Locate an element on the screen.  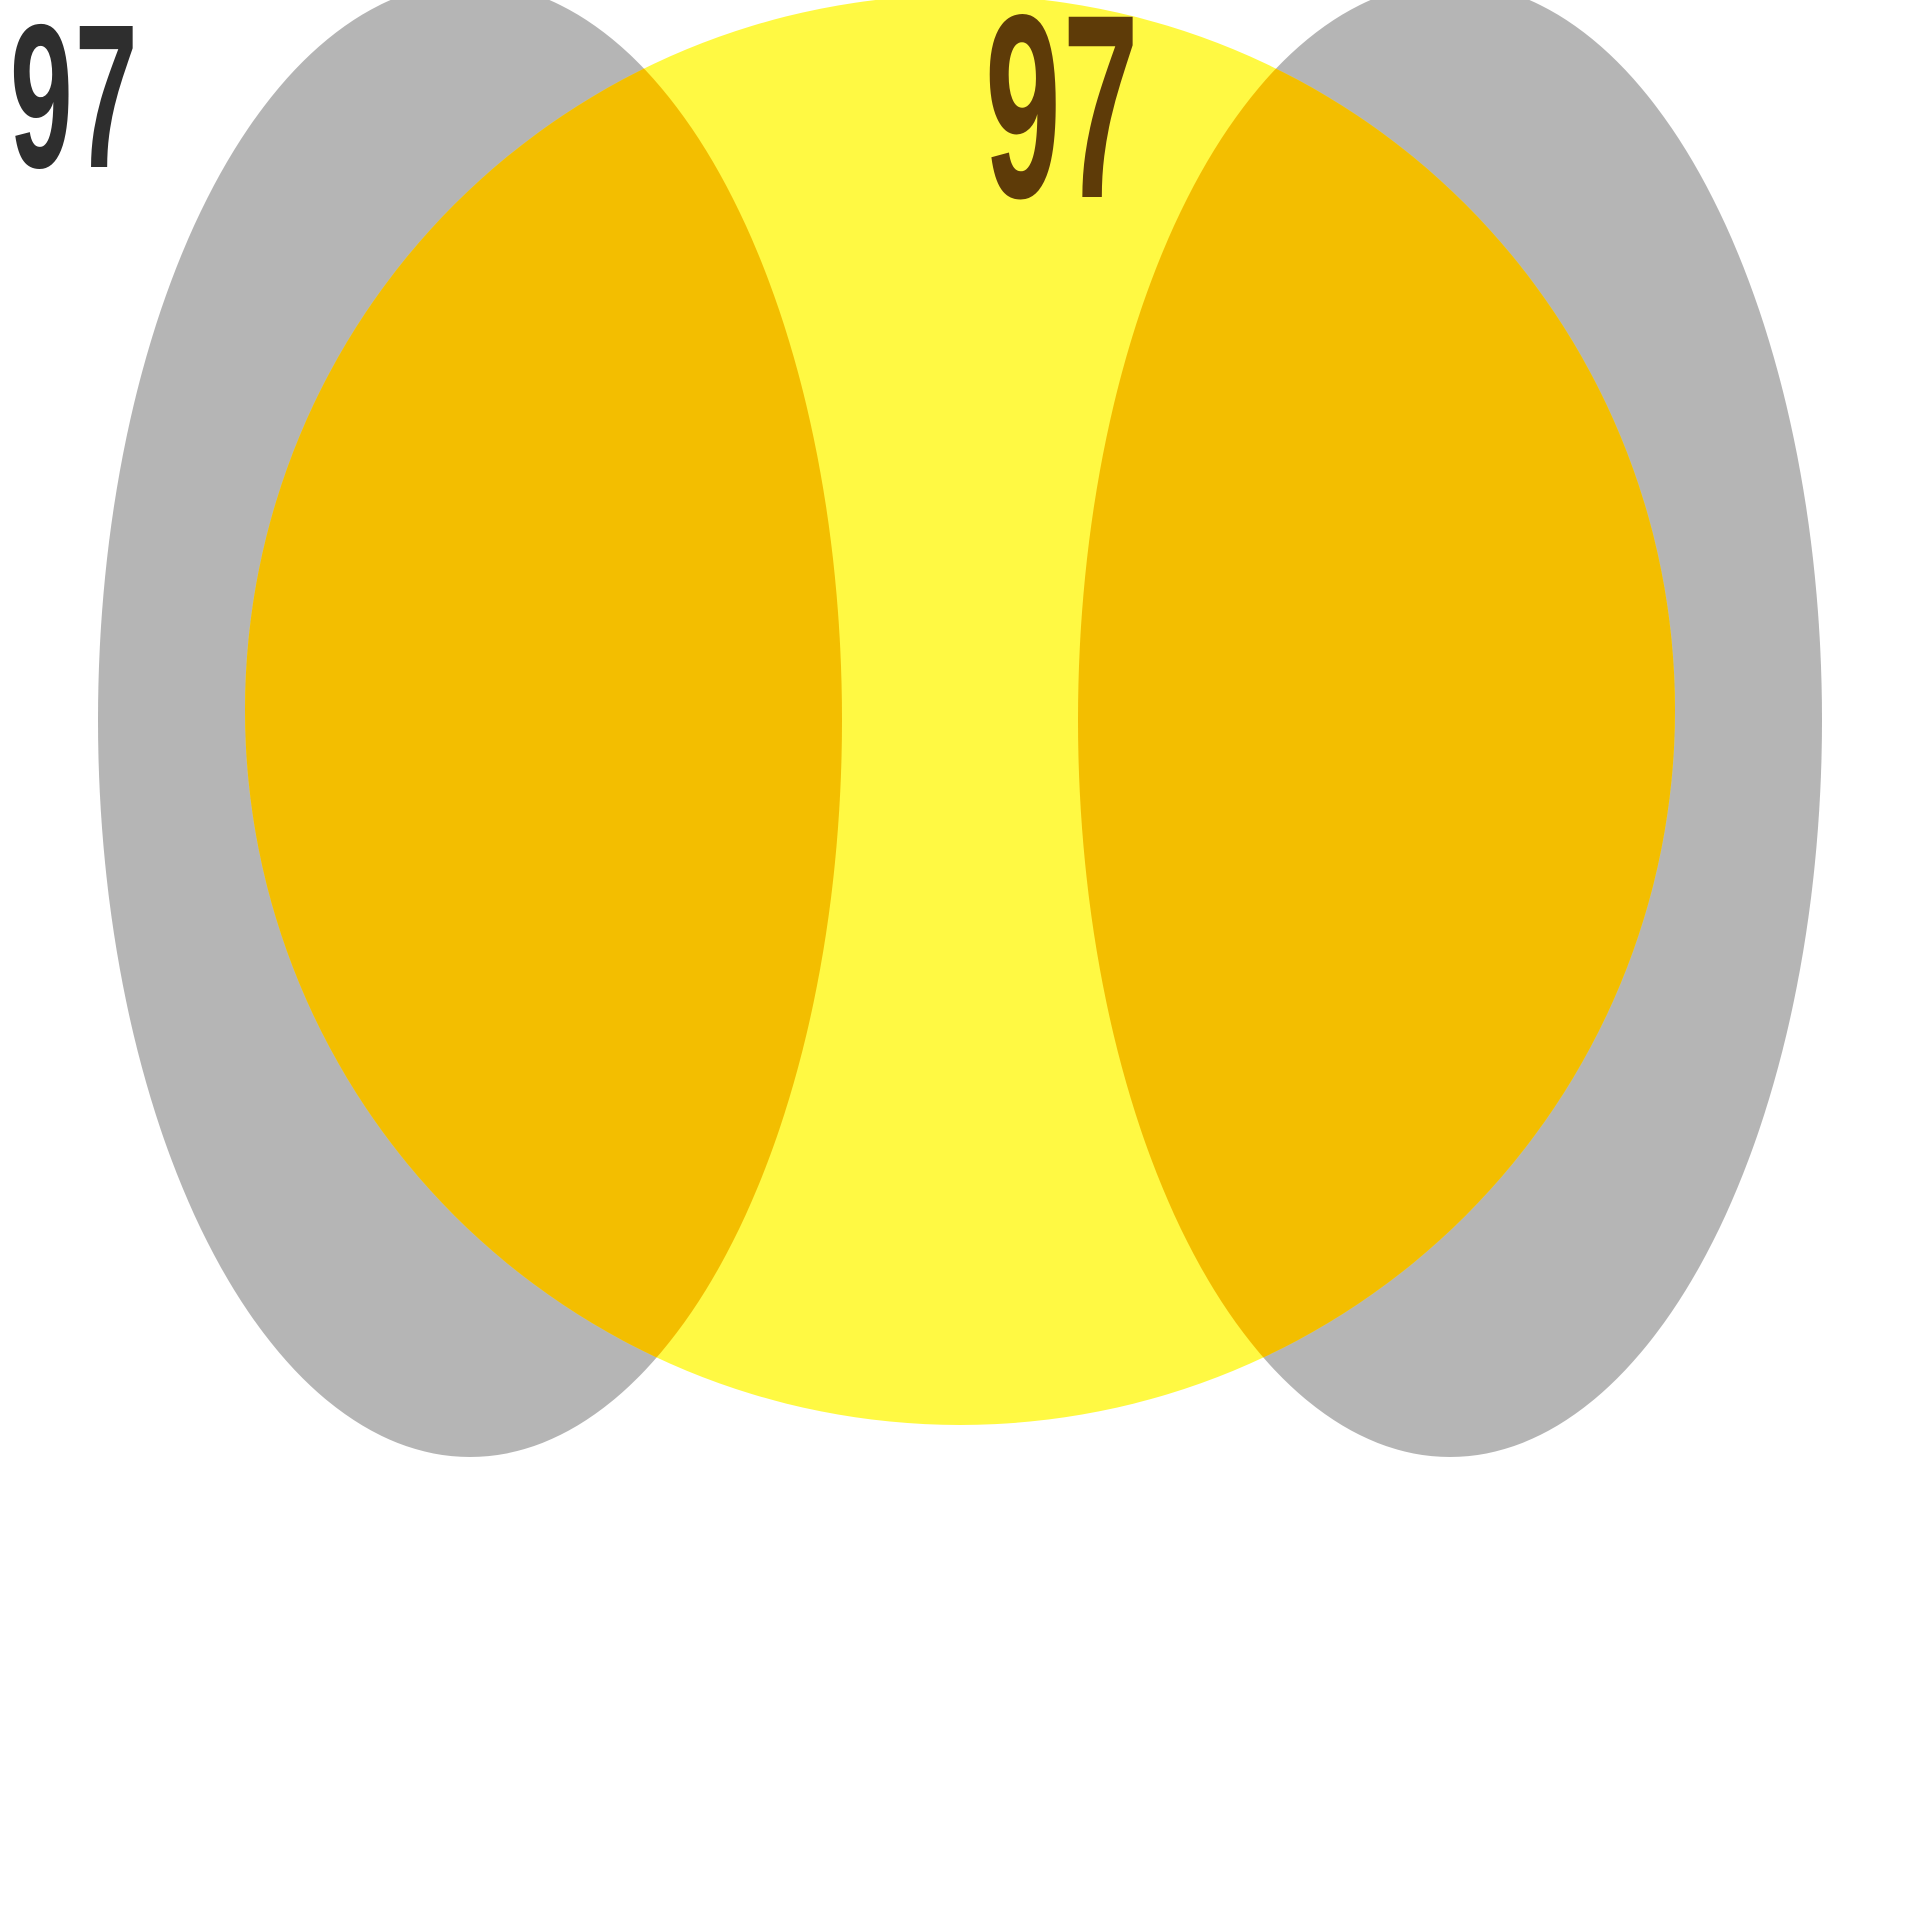
product-label-right-line1: МАСЛО is located at coordinates (1441, 1909).